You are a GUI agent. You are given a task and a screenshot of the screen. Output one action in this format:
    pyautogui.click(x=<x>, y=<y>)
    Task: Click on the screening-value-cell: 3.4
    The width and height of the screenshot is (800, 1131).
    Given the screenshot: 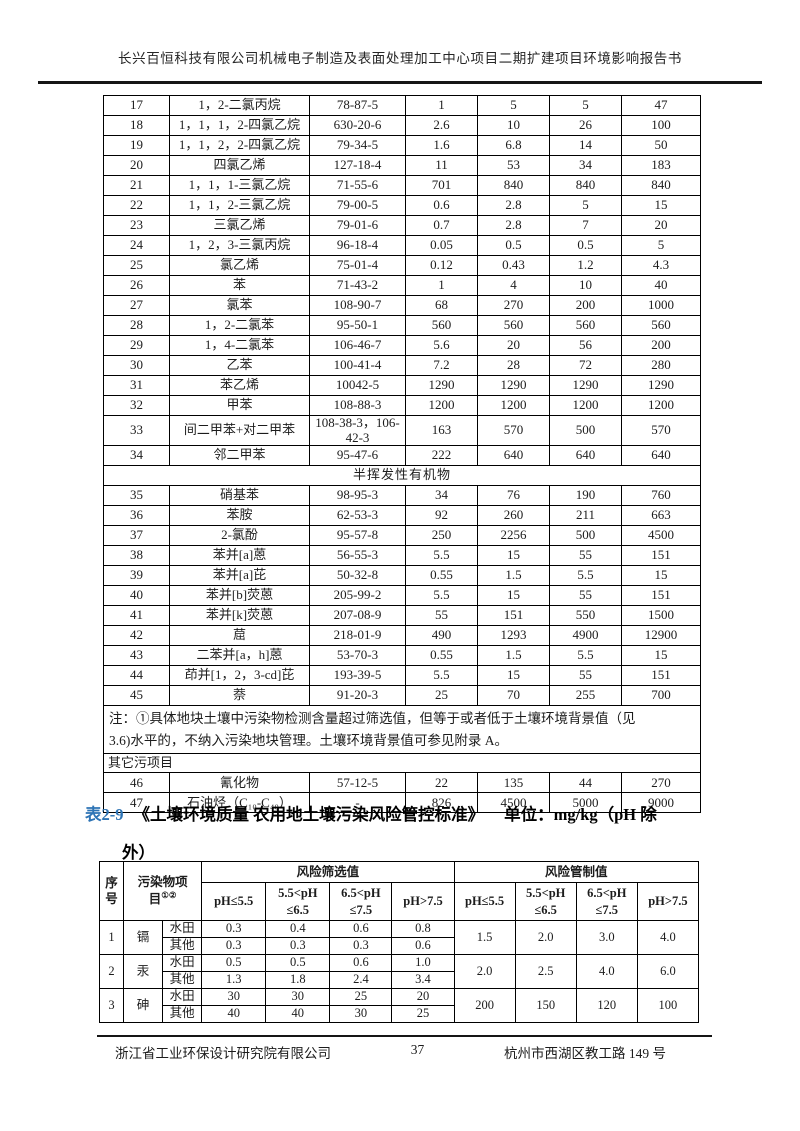 What is the action you would take?
    pyautogui.click(x=423, y=980)
    